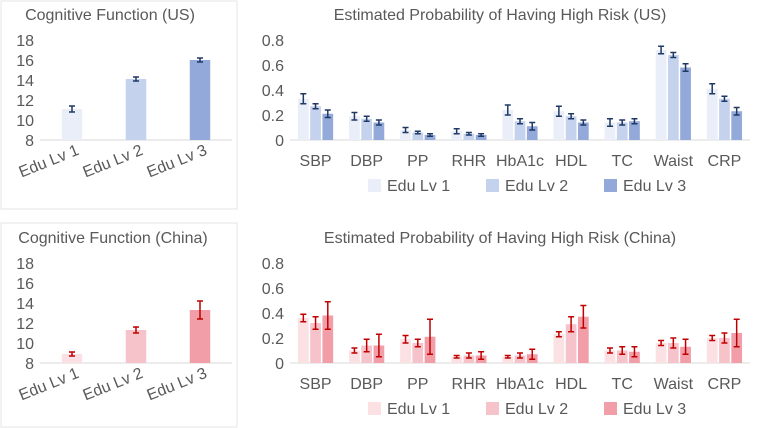  What do you see at coordinates (273, 339) in the screenshot?
I see `y-tick-label: 0.2` at bounding box center [273, 339].